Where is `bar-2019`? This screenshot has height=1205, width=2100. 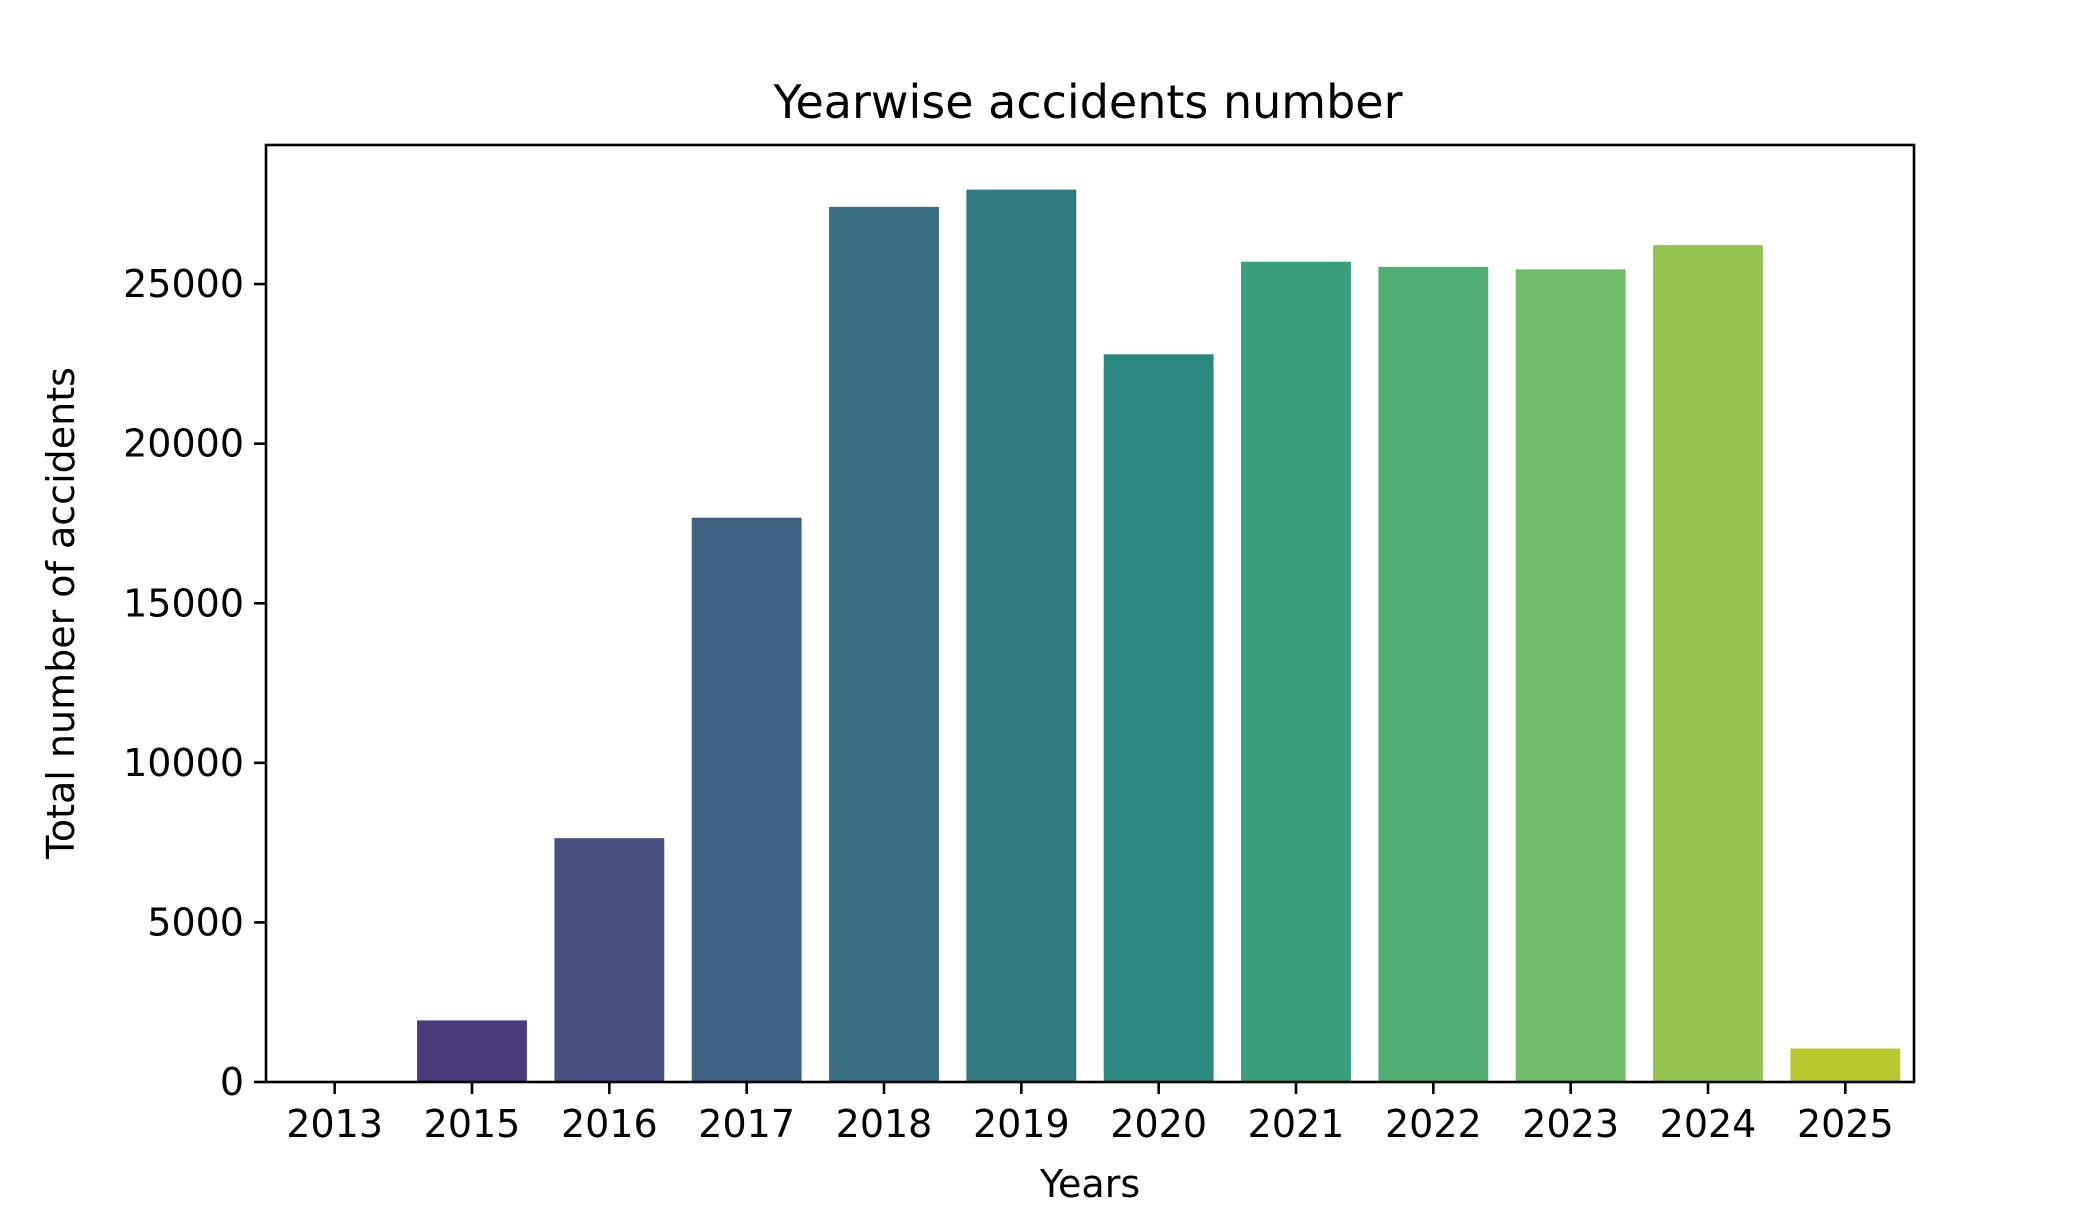
bar-2019 is located at coordinates (1021, 636).